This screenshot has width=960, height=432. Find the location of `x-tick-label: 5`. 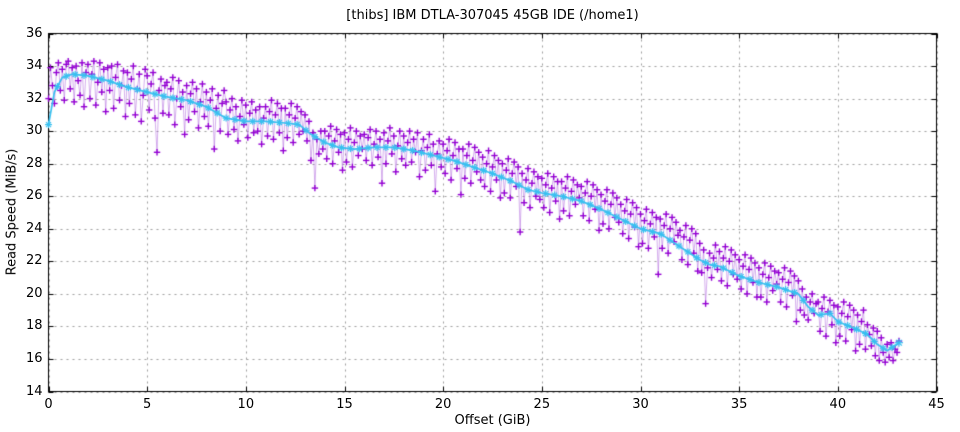

x-tick-label: 5 is located at coordinates (147, 404).